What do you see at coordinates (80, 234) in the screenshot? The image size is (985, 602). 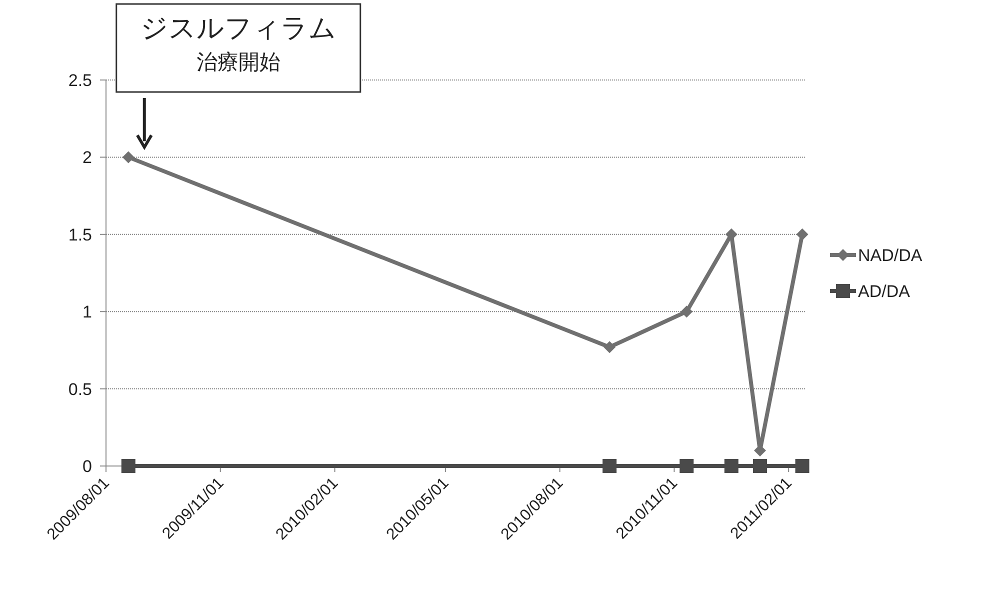 I see `y-tick-label: 1.5` at bounding box center [80, 234].